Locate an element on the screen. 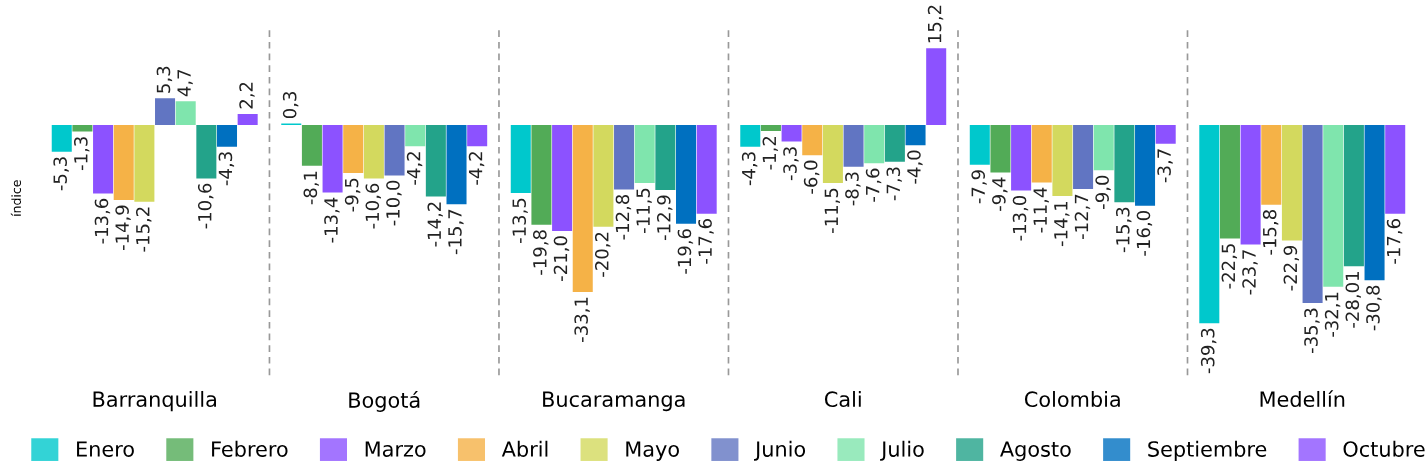 This screenshot has width=1427, height=461. data-label: -8,3 is located at coordinates (853, 189).